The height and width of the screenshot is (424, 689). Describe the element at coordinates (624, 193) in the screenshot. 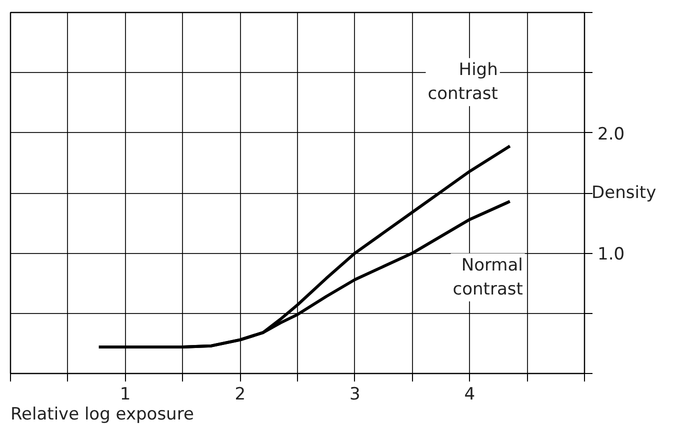

I see `y-axis-title: Density` at that location.